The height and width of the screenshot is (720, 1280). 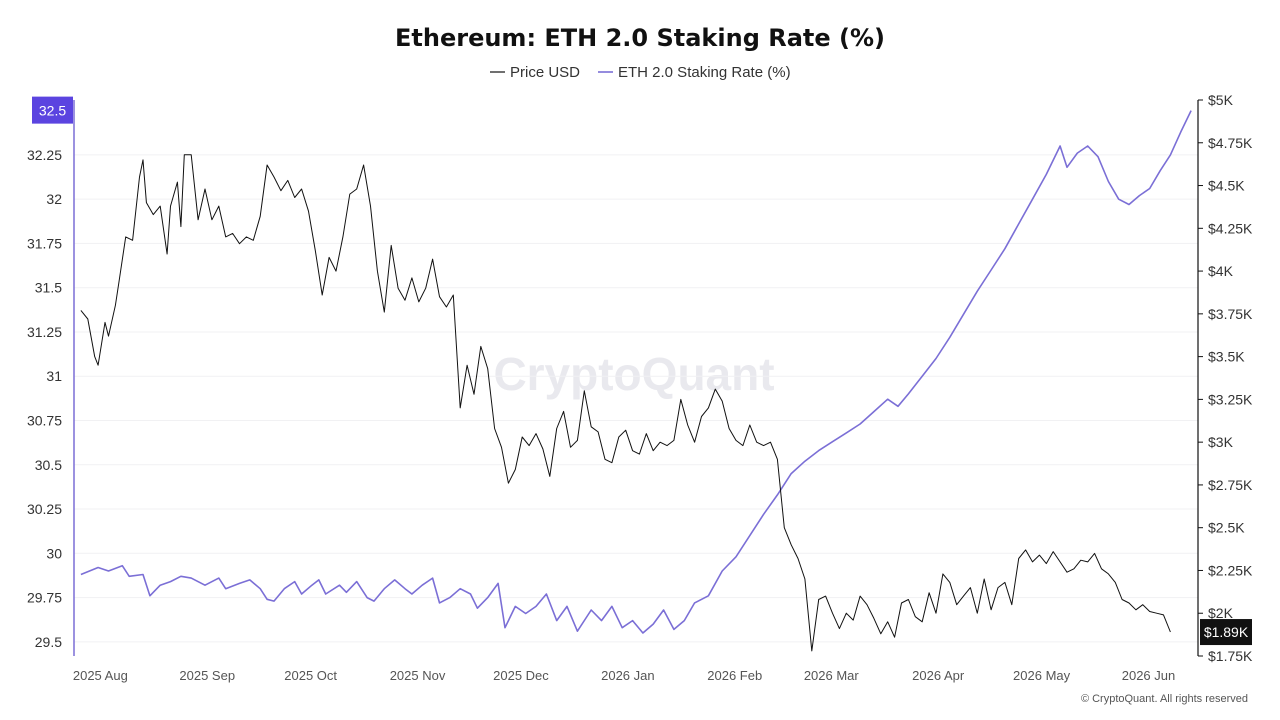 I want to click on left-tick-label: 31.75, so click(x=44, y=243).